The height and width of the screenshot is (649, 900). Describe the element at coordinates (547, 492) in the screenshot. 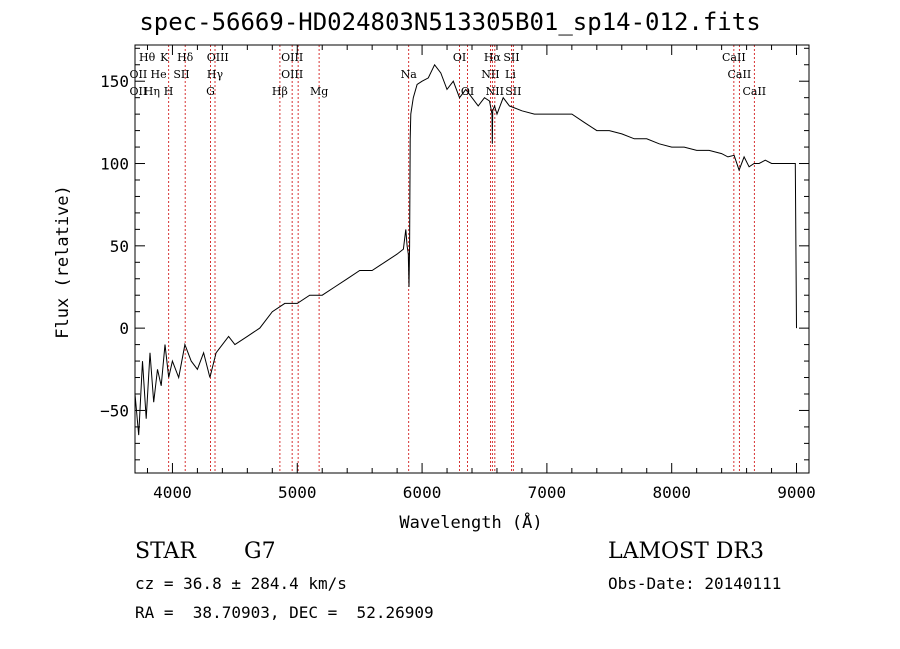

I see `x-tick-label: 7000` at that location.